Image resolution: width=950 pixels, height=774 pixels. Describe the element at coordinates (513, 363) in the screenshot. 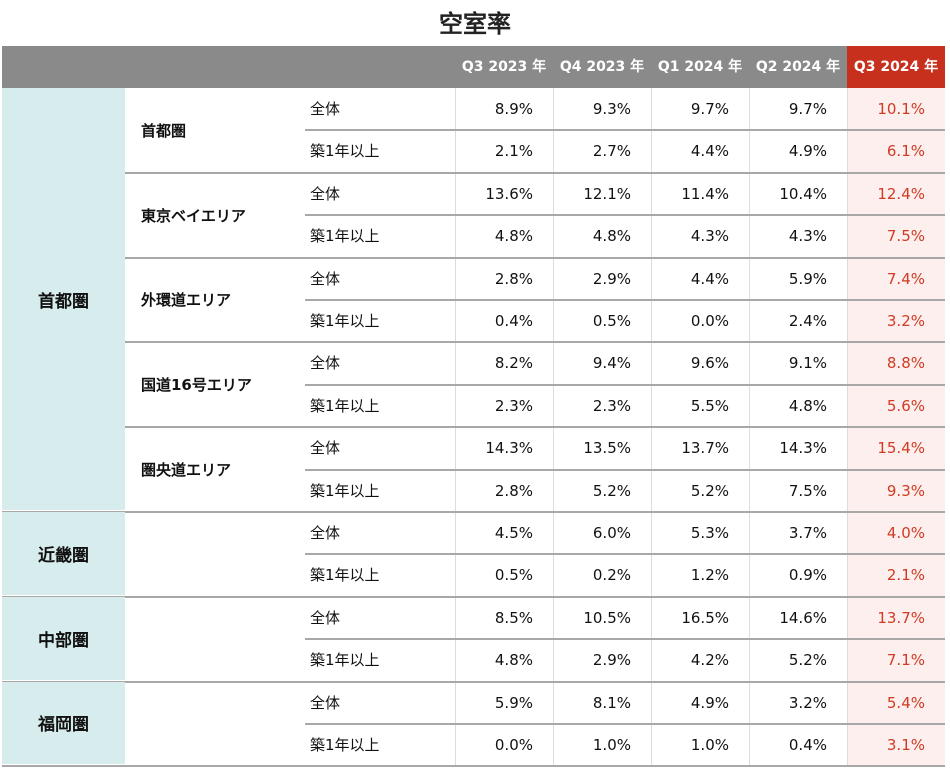

I see `data-cell: 8.2%` at that location.